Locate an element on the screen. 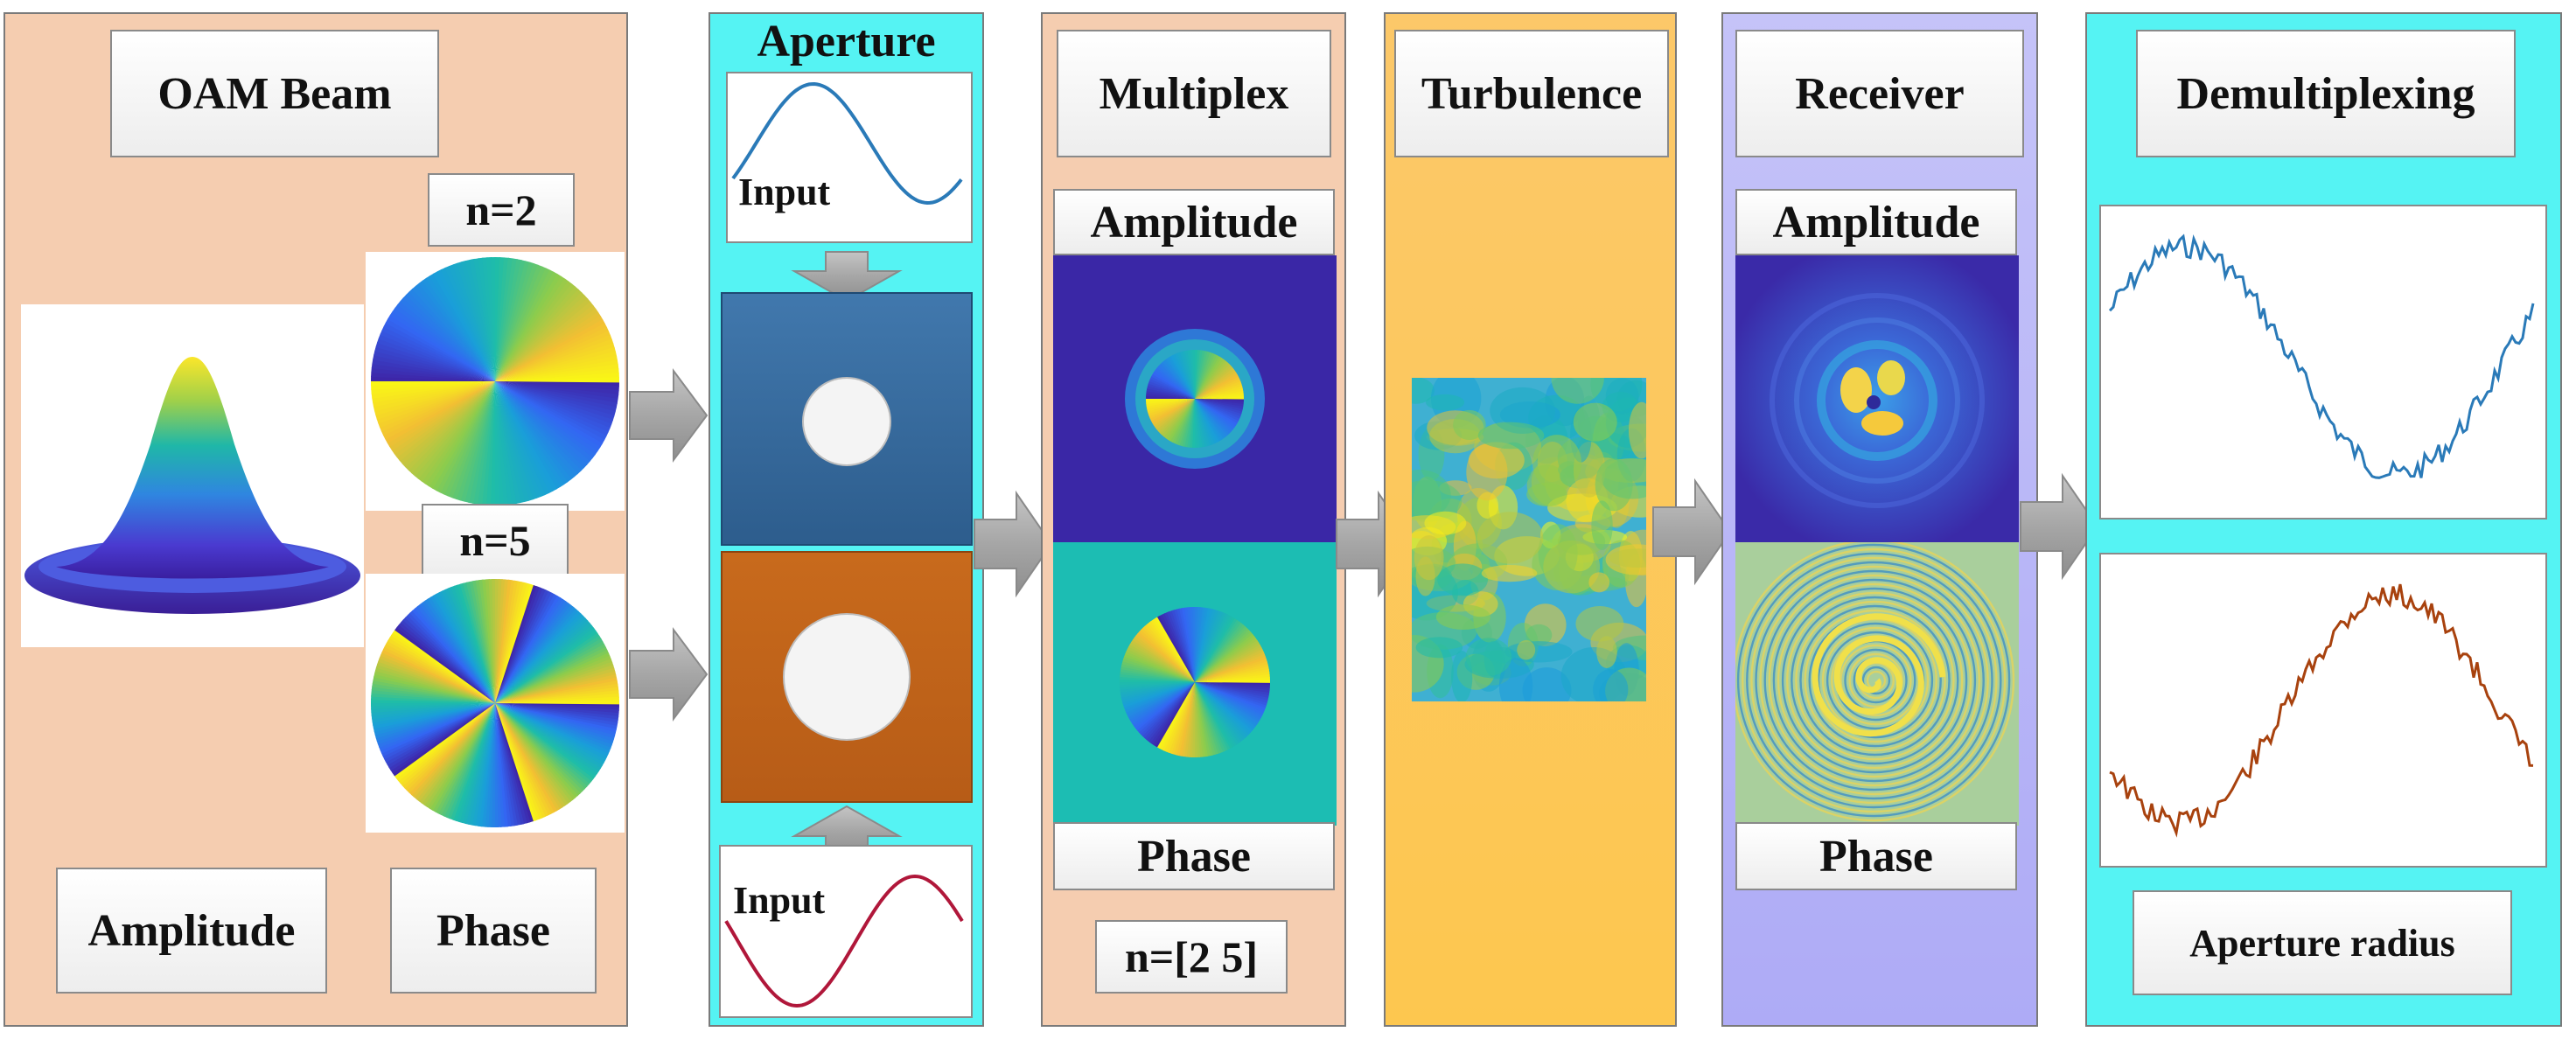 This screenshot has height=1039, width=2576. circular-aperture-orange is located at coordinates (847, 677).